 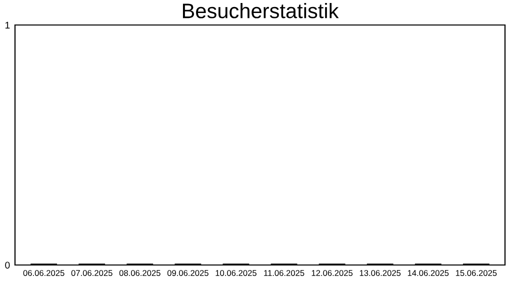 What do you see at coordinates (91, 273) in the screenshot?
I see `x-tick-label: 07.06.2025` at bounding box center [91, 273].